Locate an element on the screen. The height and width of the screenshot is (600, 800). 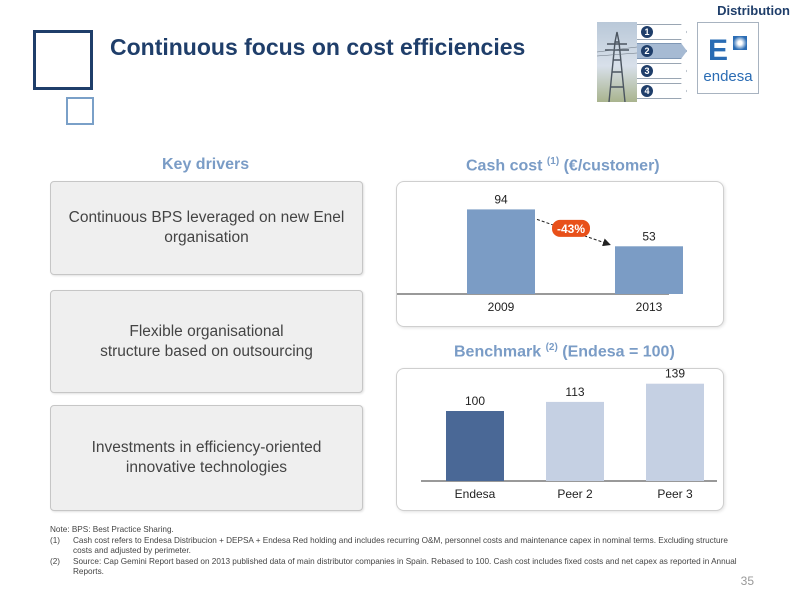
logo-text: endesa is located at coordinates (728, 76).